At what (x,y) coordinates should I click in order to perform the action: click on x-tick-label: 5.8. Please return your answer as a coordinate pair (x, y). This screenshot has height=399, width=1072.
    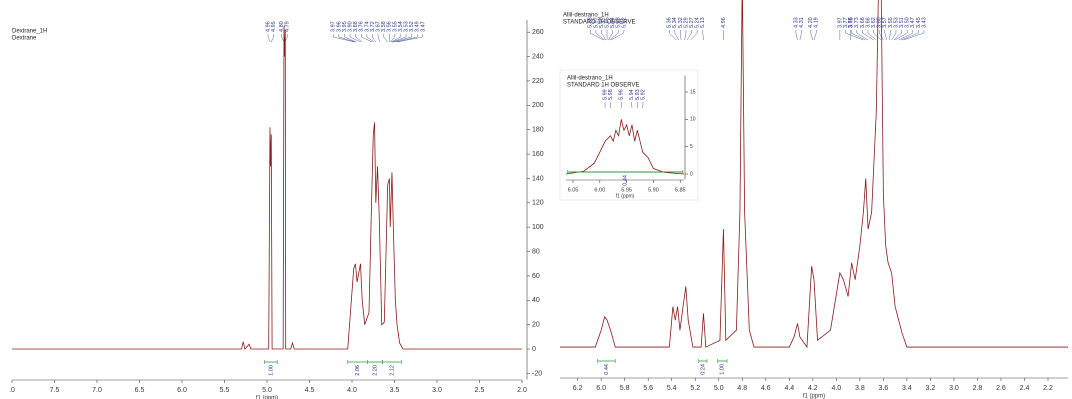
    Looking at the image, I should click on (625, 388).